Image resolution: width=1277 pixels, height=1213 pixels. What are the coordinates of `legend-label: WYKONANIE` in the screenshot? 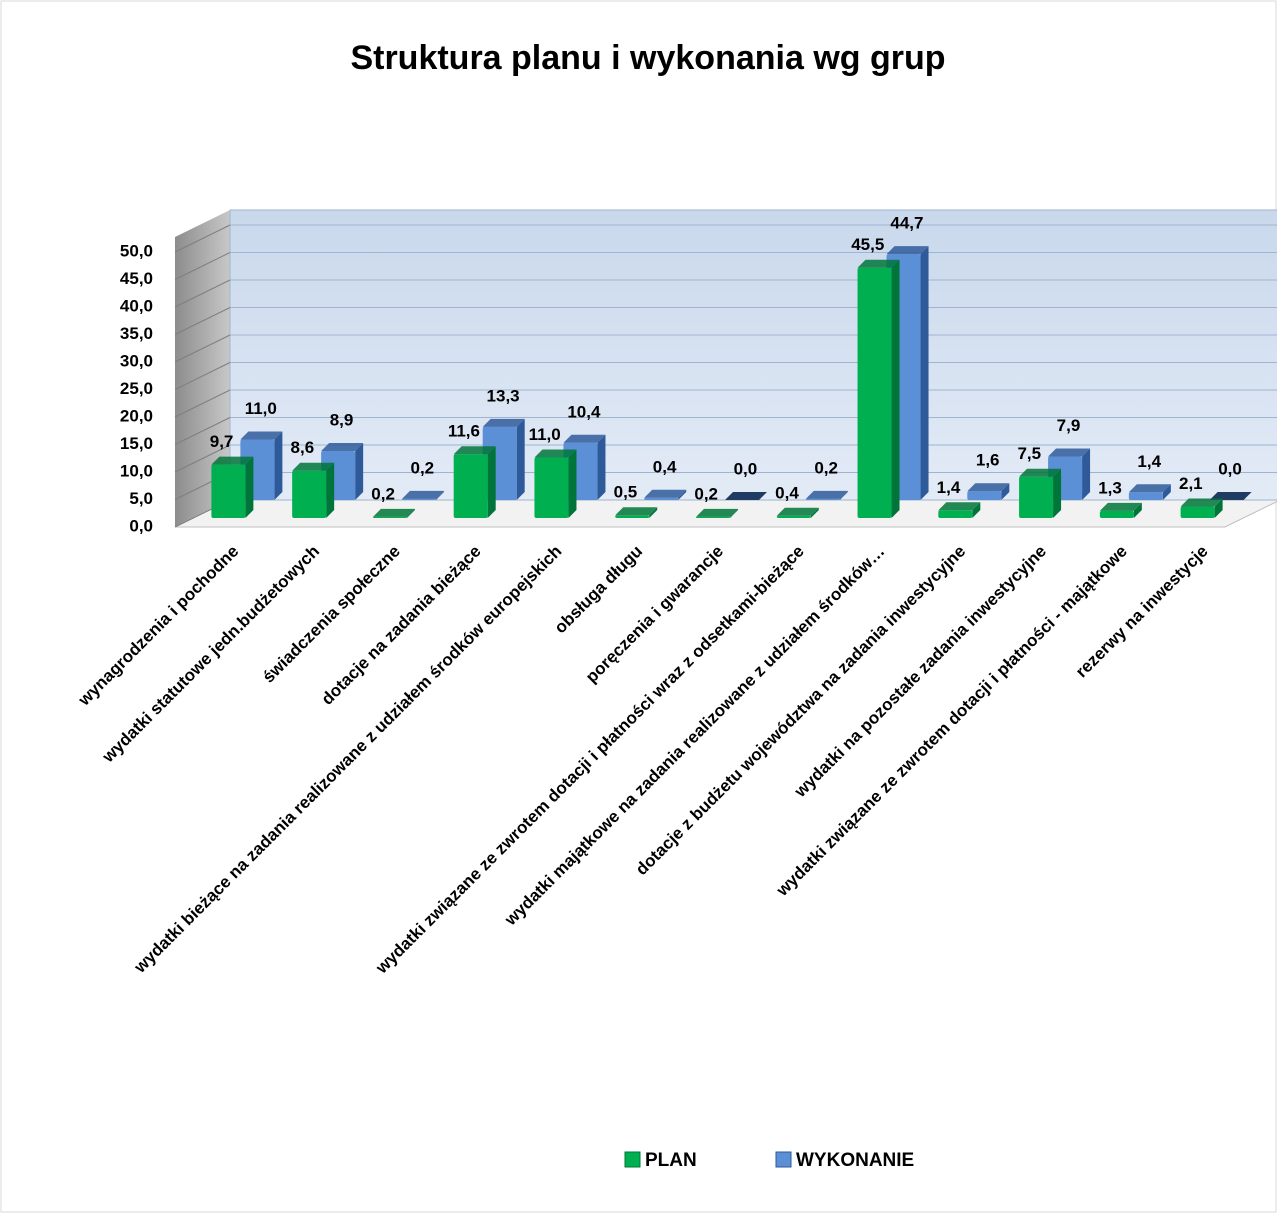 It's located at (855, 1160).